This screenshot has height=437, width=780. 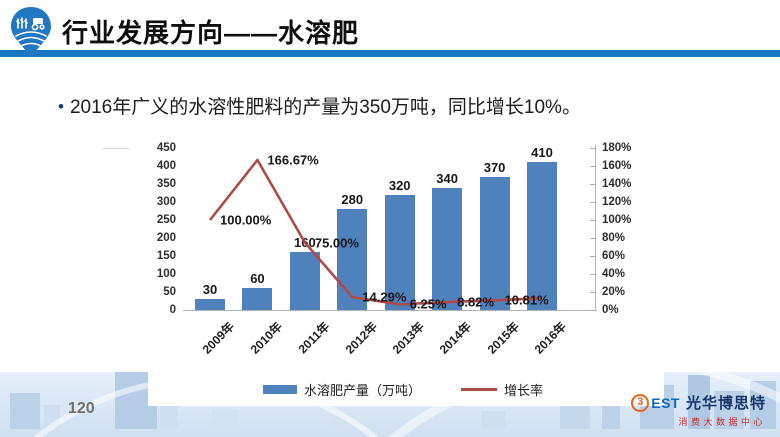 What do you see at coordinates (257, 279) in the screenshot?
I see `bar-value-label: 60` at bounding box center [257, 279].